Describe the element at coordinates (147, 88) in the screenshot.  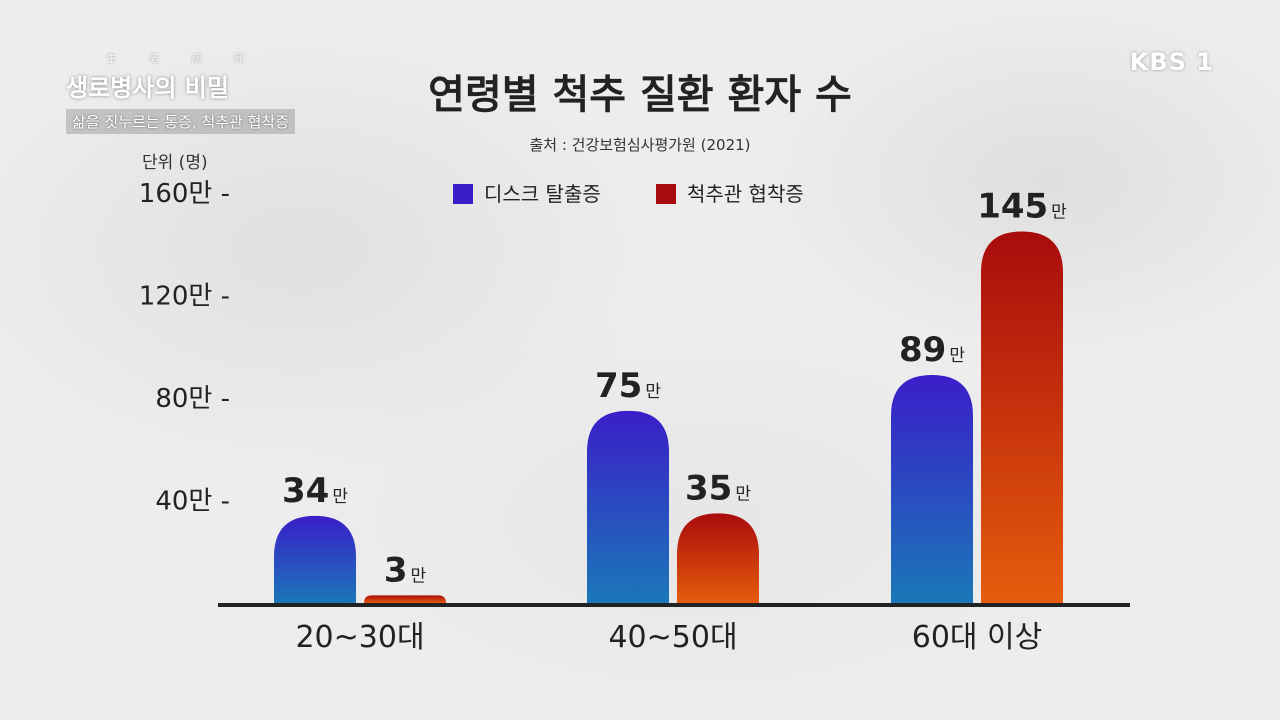
I see `show-title: 생로병사의 비밀` at that location.